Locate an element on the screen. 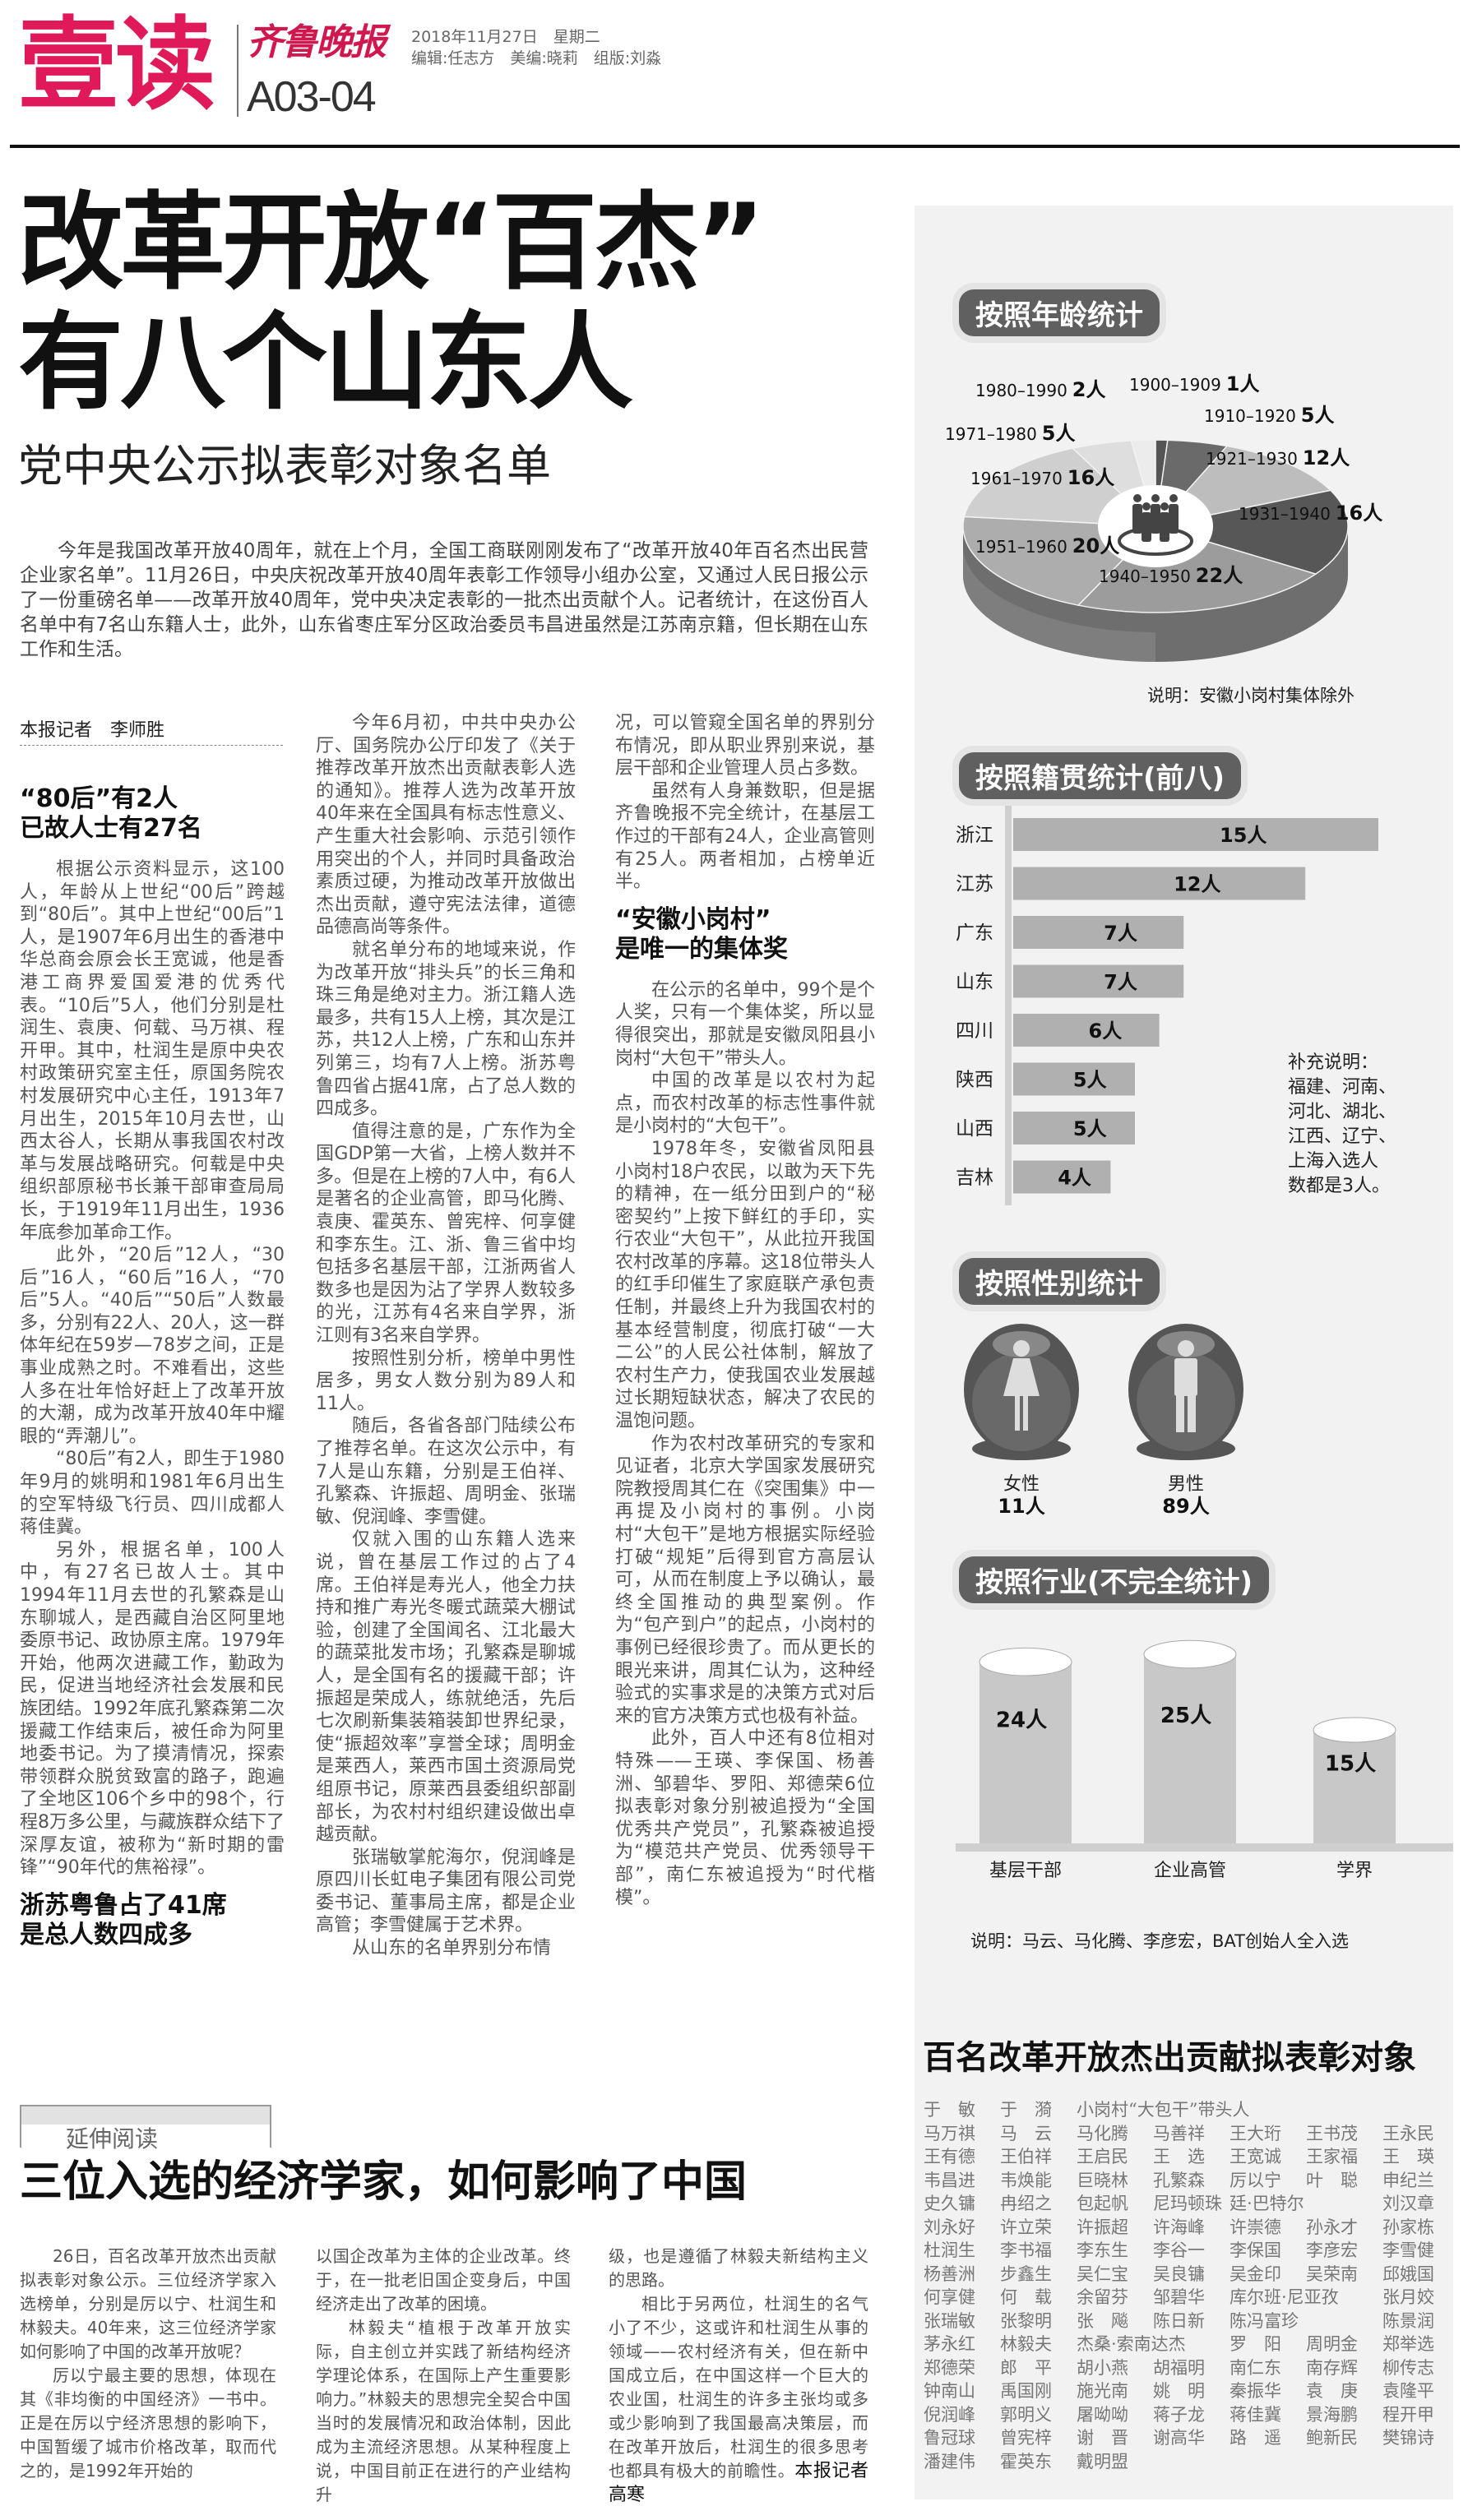  pie-label-value: 2人 is located at coordinates (1089, 389).